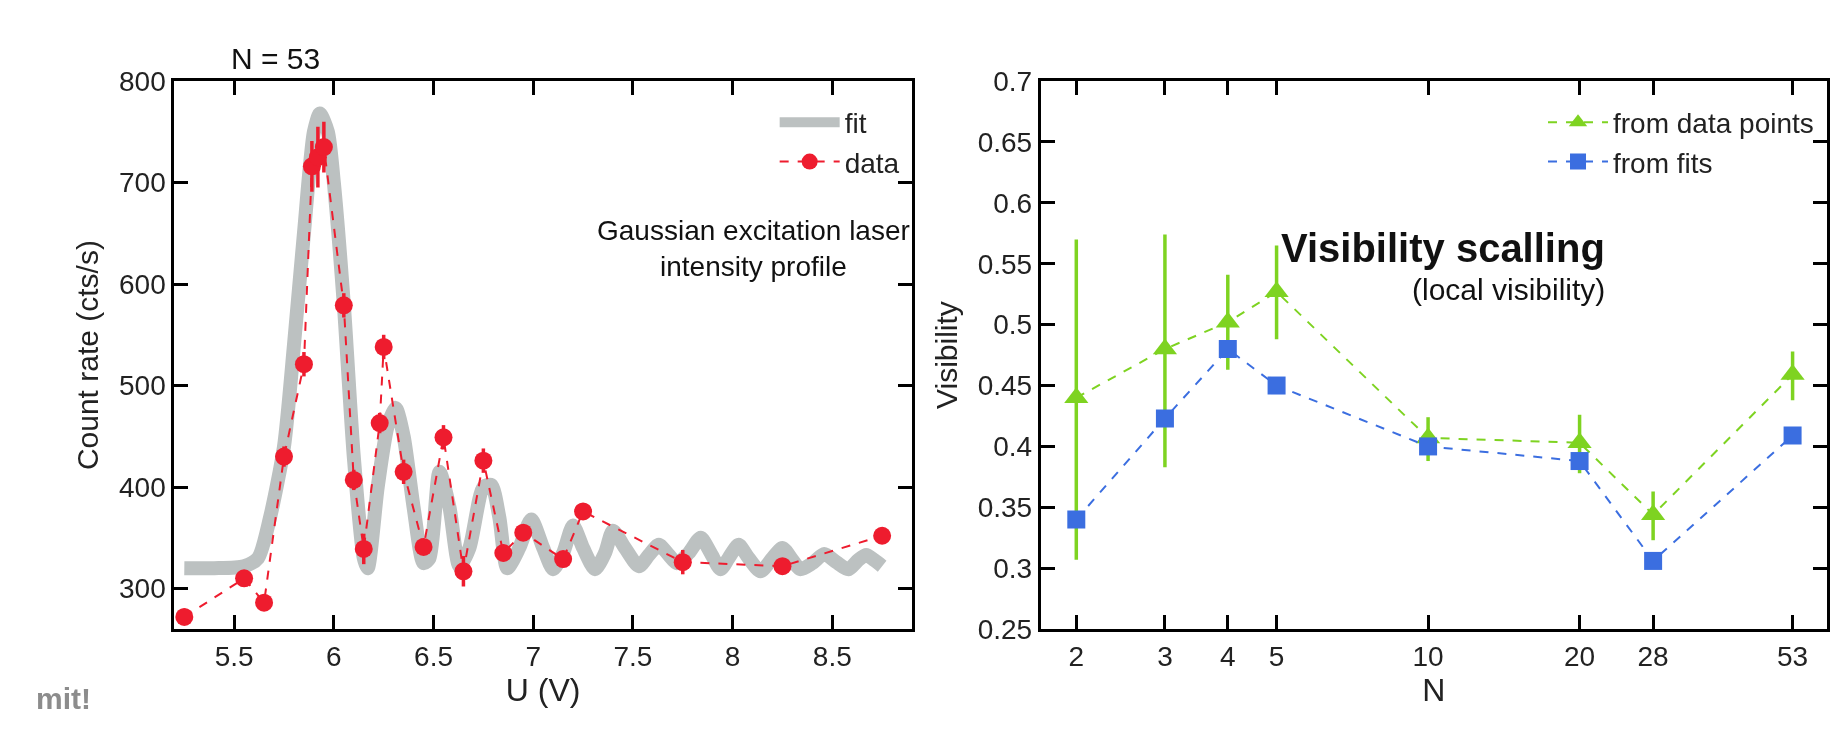 This screenshot has height=743, width=1846. Describe the element at coordinates (142, 284) in the screenshot. I see `y-tick-label: 600` at that location.